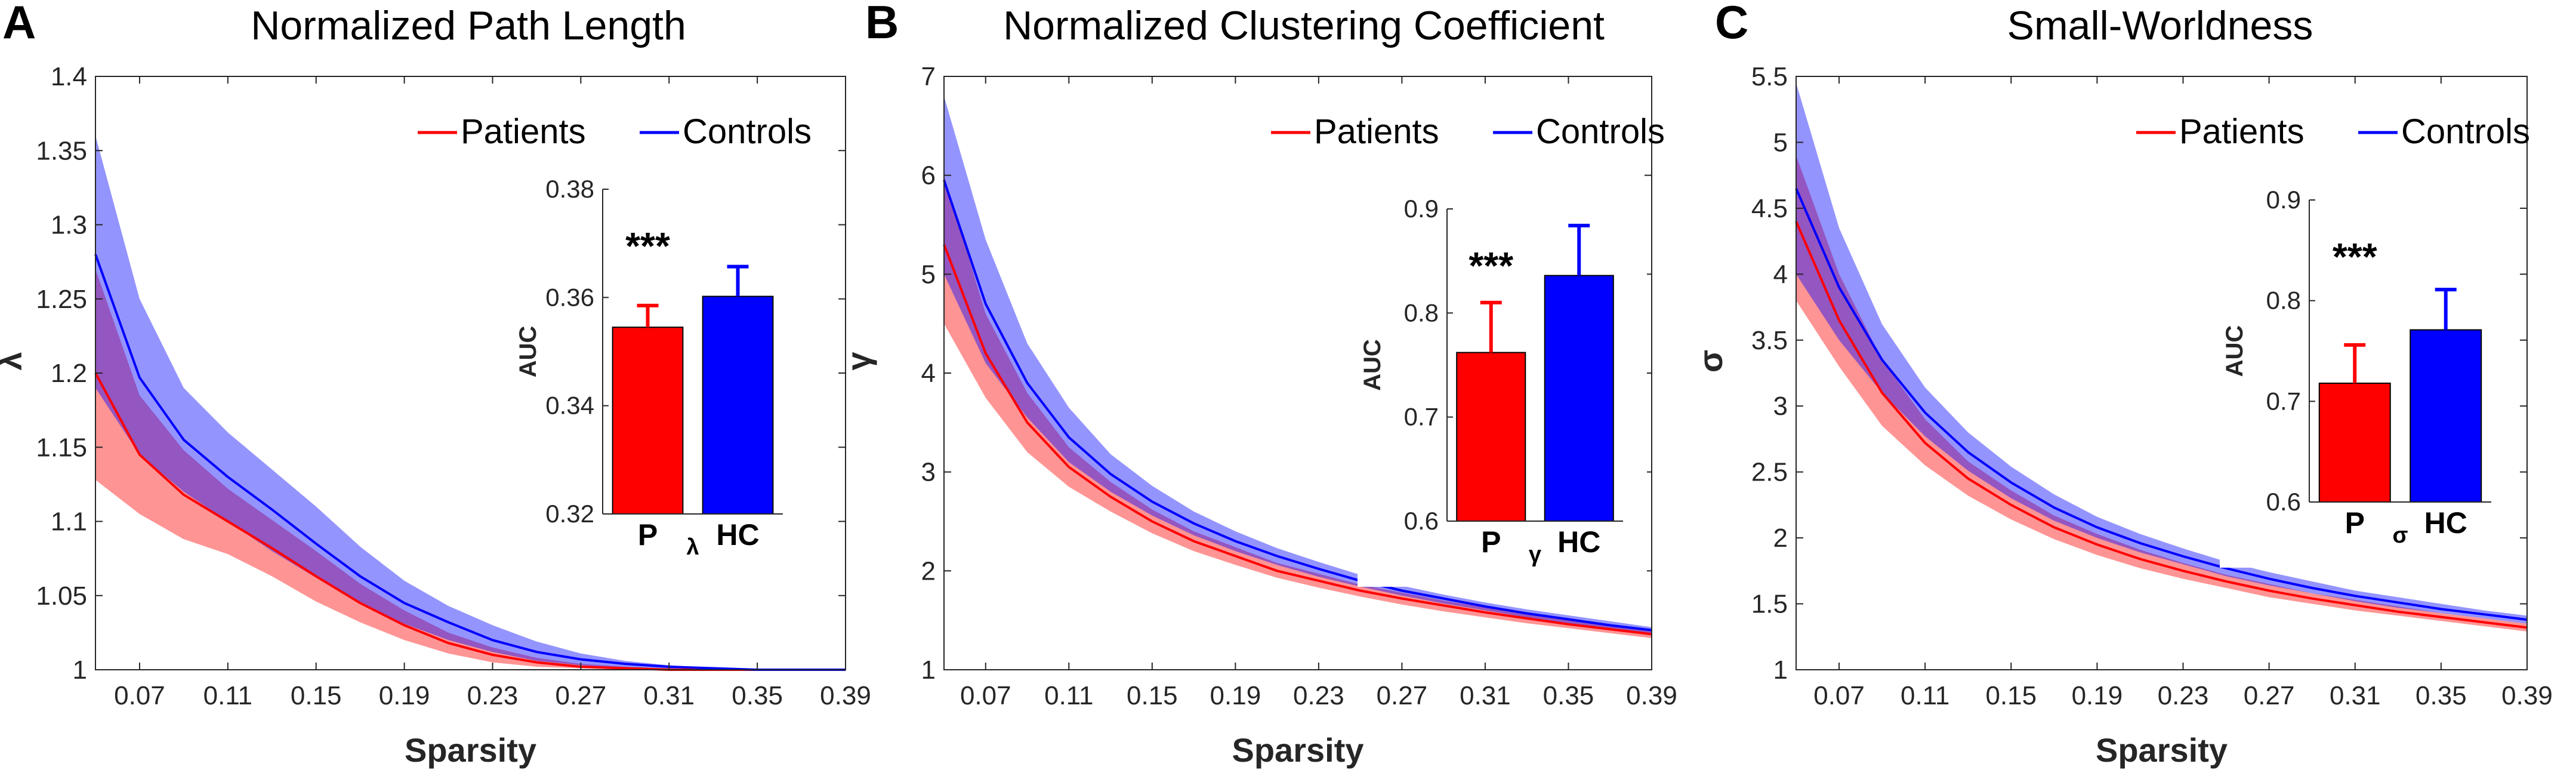  I want to click on y-tick-label: 5.5, so click(1769, 76).